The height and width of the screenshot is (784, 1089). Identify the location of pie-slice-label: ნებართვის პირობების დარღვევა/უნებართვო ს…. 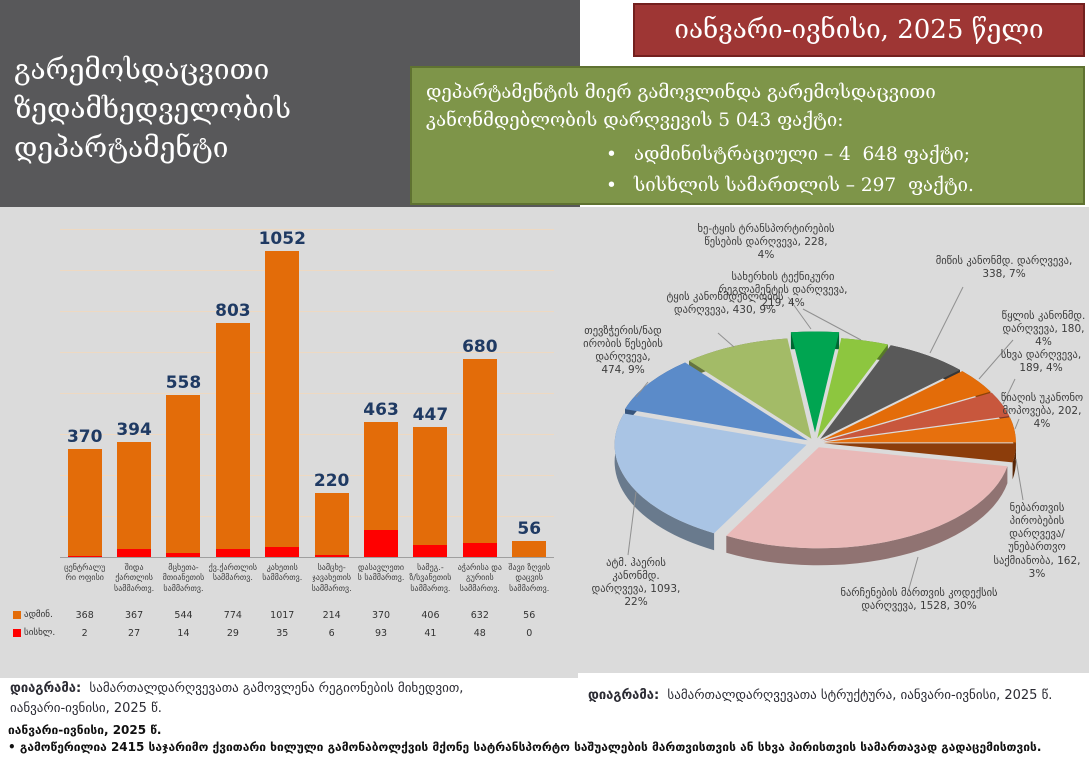
(1037, 541).